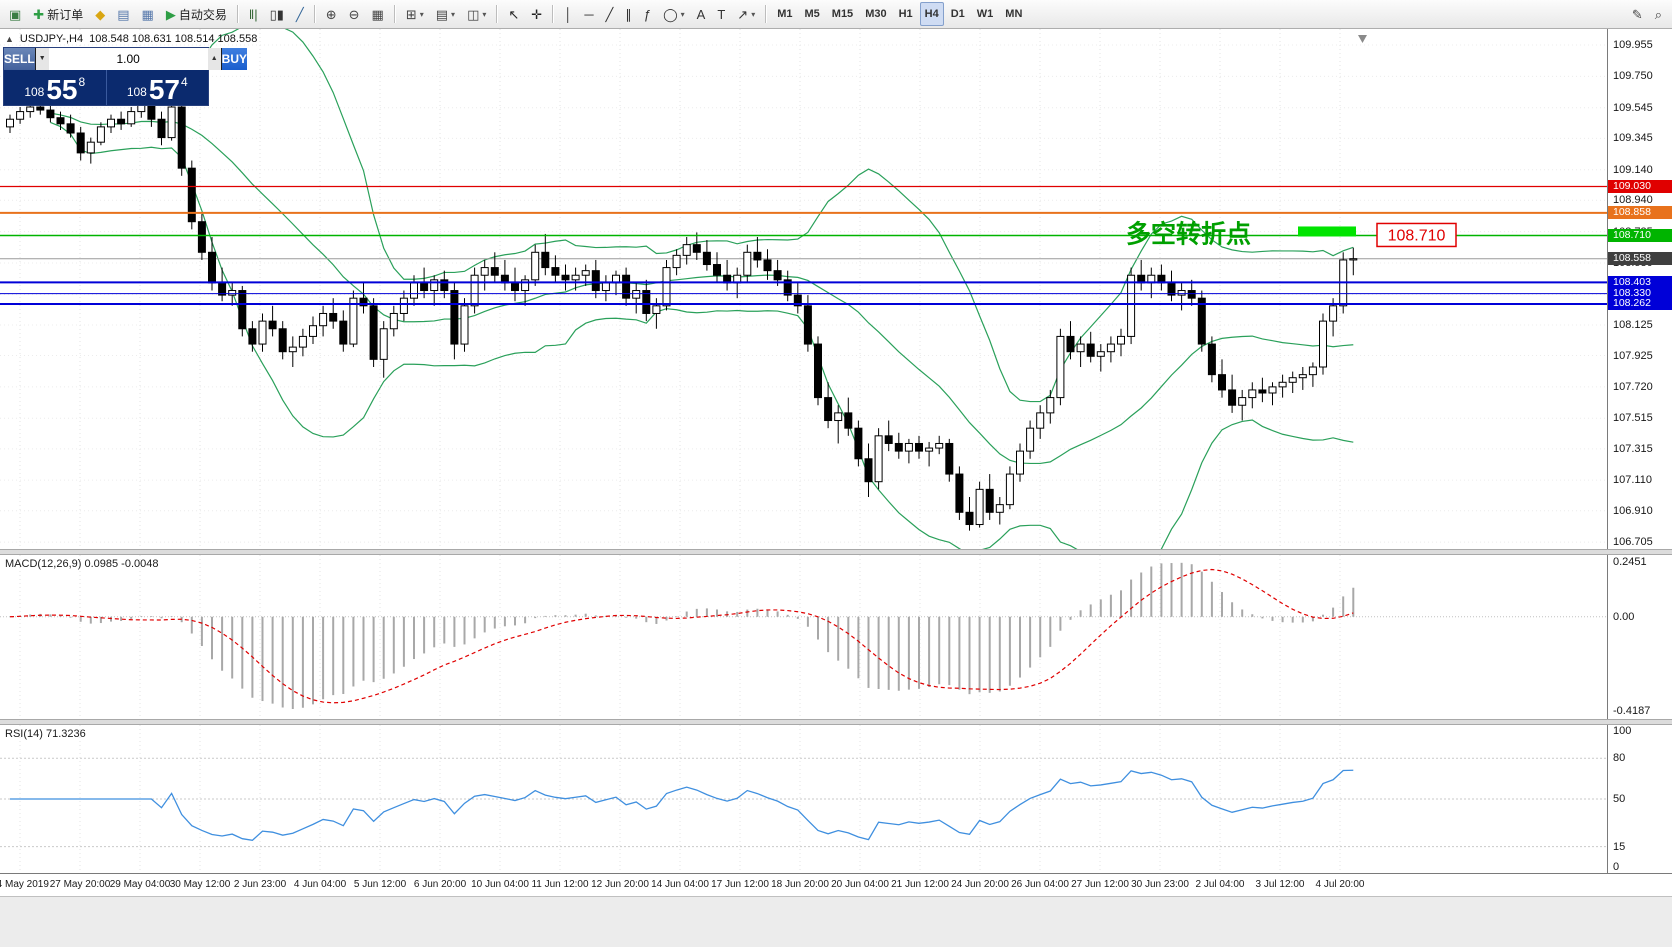 The height and width of the screenshot is (947, 1672). What do you see at coordinates (784, 14) in the screenshot?
I see `tf-m1-button: M1` at bounding box center [784, 14].